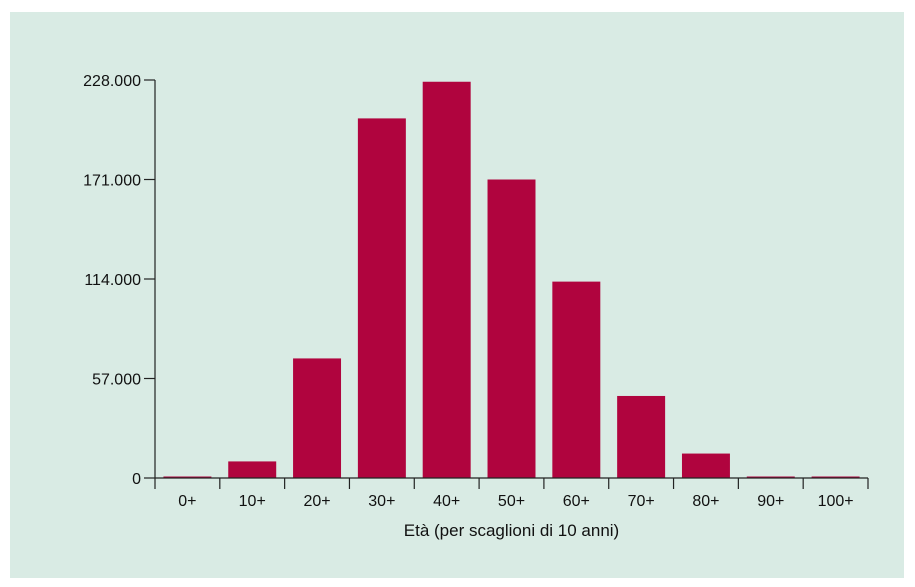 This screenshot has width=915, height=587. What do you see at coordinates (381, 501) in the screenshot?
I see `x-tick-label: 30+` at bounding box center [381, 501].